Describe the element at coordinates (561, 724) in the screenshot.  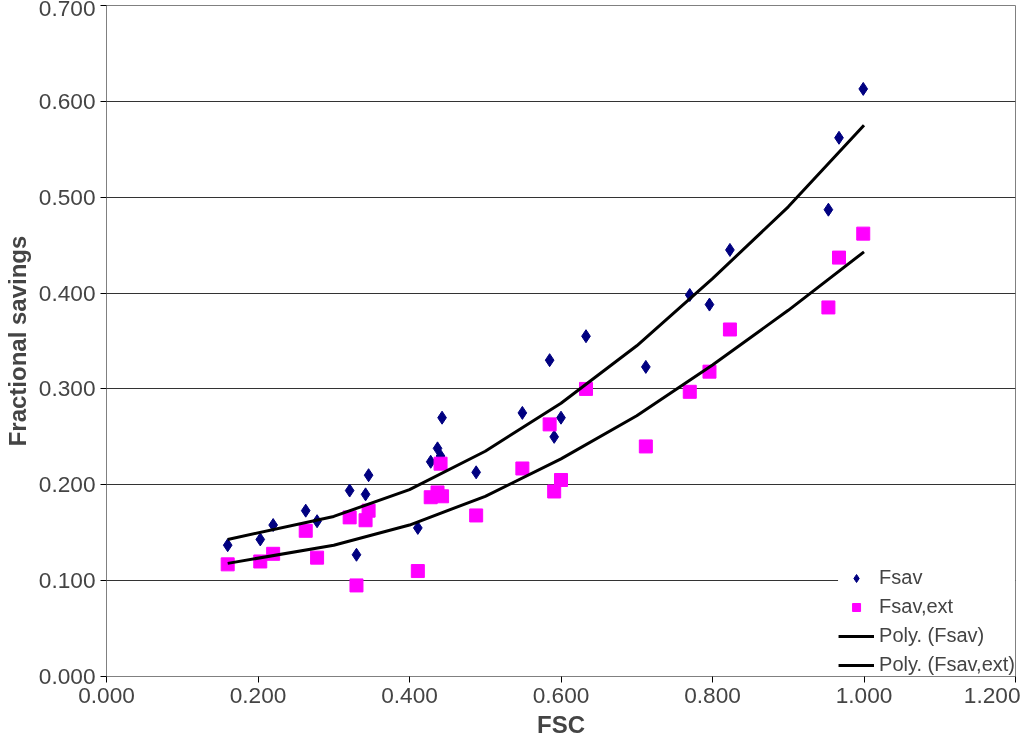
I see `x-axis-title: FSC` at that location.